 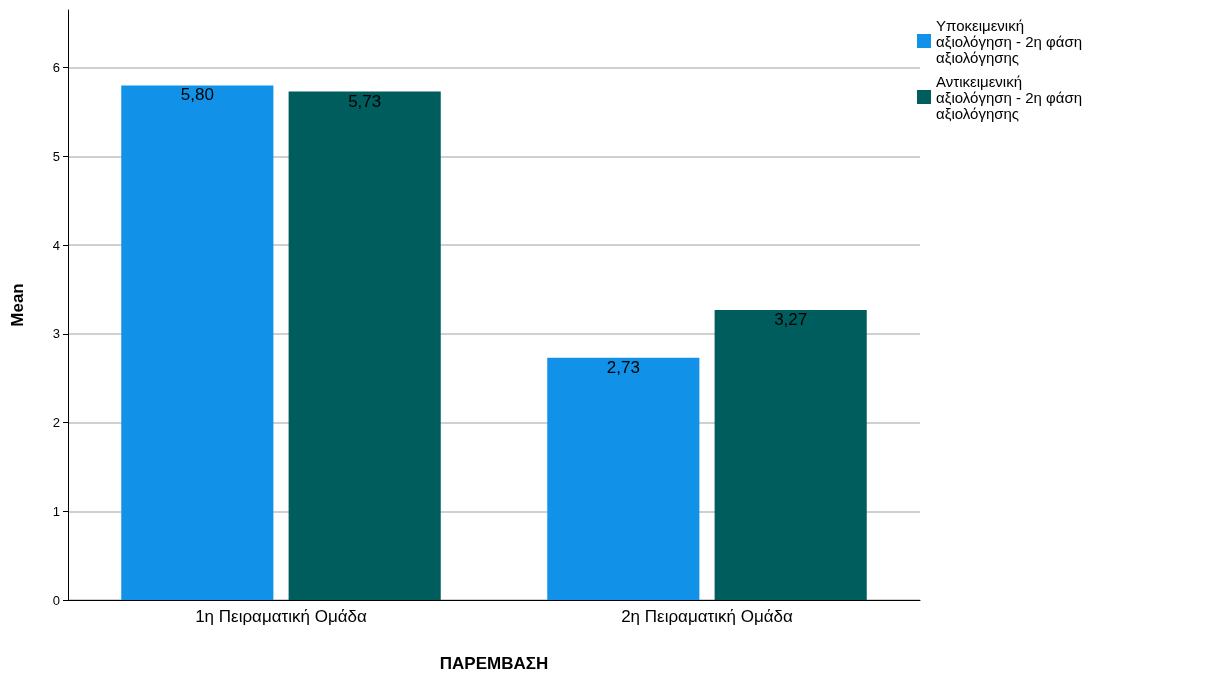 What do you see at coordinates (56, 600) in the screenshot?
I see `y-tick-label: 0` at bounding box center [56, 600].